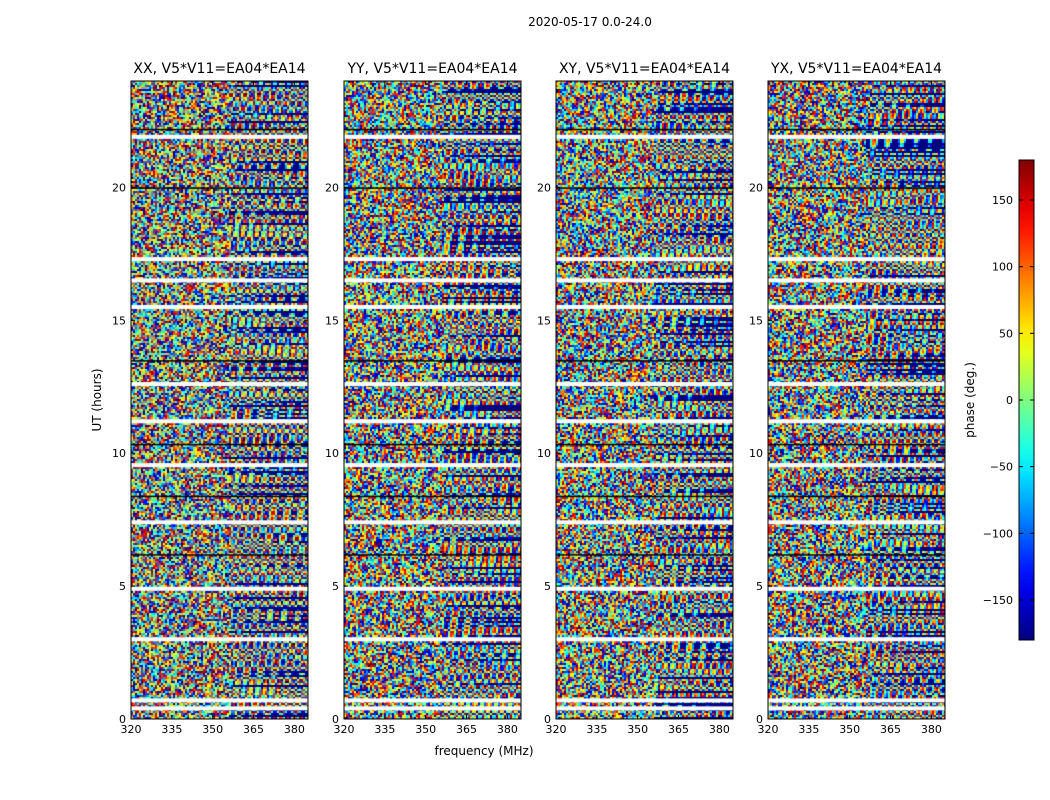 This screenshot has width=1050, height=800. I want to click on x-axis-label: frequency (MHz), so click(483, 751).